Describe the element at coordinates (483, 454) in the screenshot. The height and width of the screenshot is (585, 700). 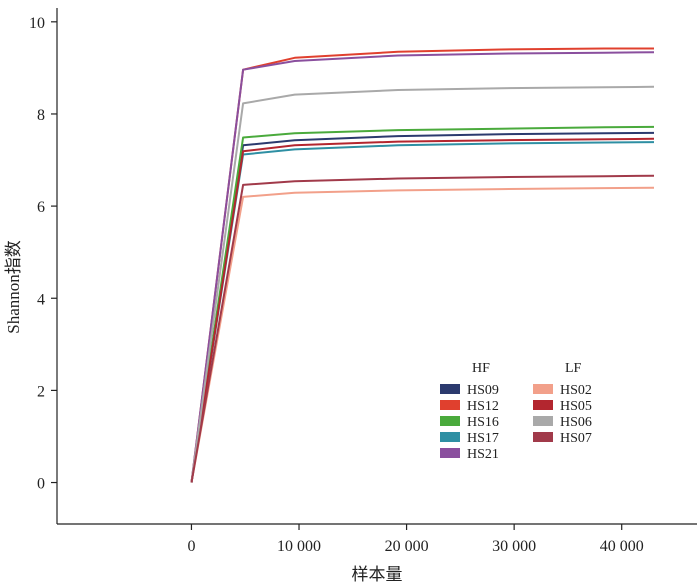
I see `legend-label: HS21` at that location.